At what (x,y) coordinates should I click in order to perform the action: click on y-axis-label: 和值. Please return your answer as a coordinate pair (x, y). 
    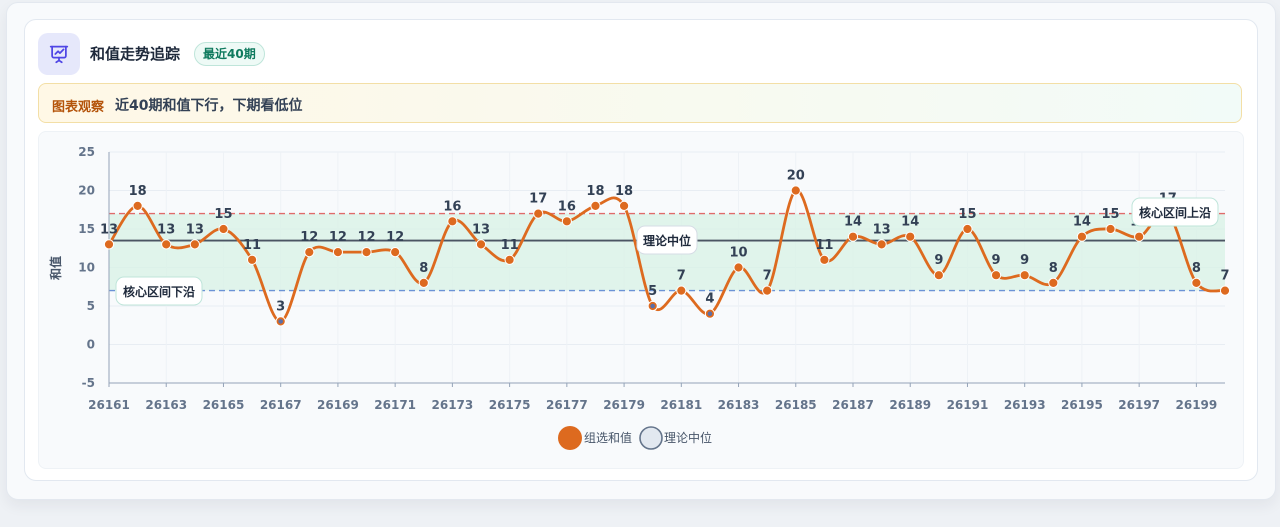
    Looking at the image, I should click on (55, 268).